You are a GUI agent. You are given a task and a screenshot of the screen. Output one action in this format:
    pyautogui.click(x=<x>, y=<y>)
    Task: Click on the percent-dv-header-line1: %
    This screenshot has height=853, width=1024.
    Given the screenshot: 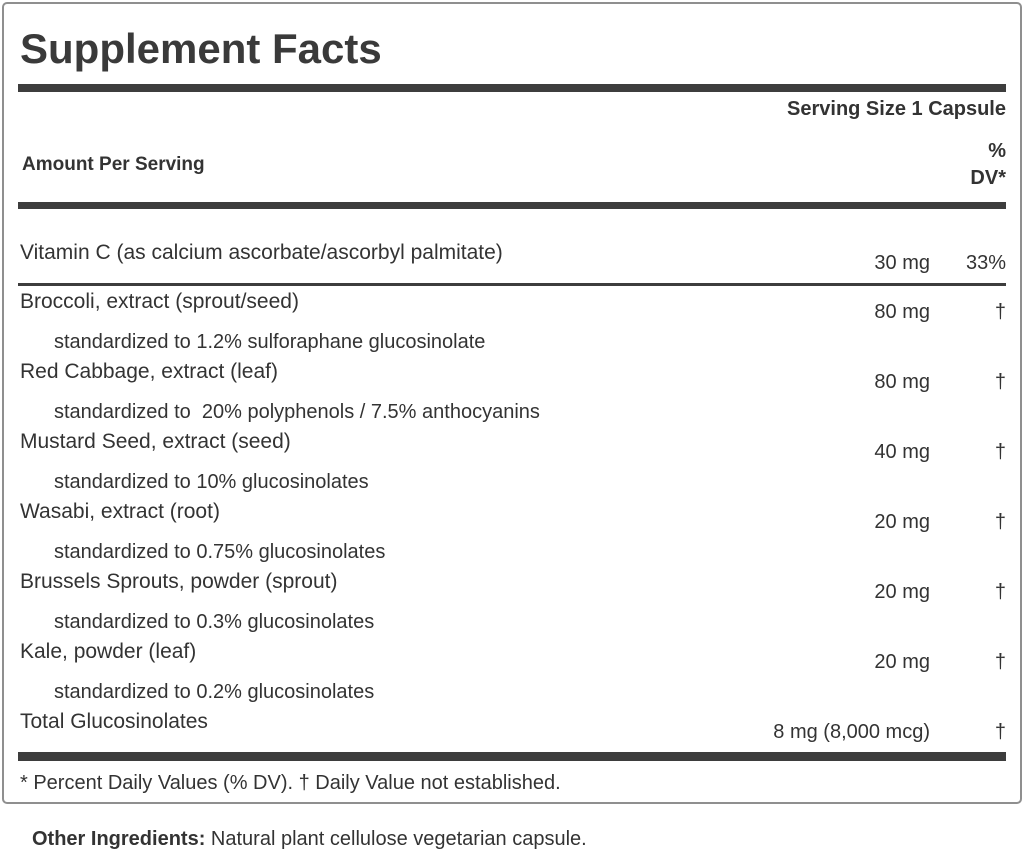 What is the action you would take?
    pyautogui.click(x=997, y=151)
    